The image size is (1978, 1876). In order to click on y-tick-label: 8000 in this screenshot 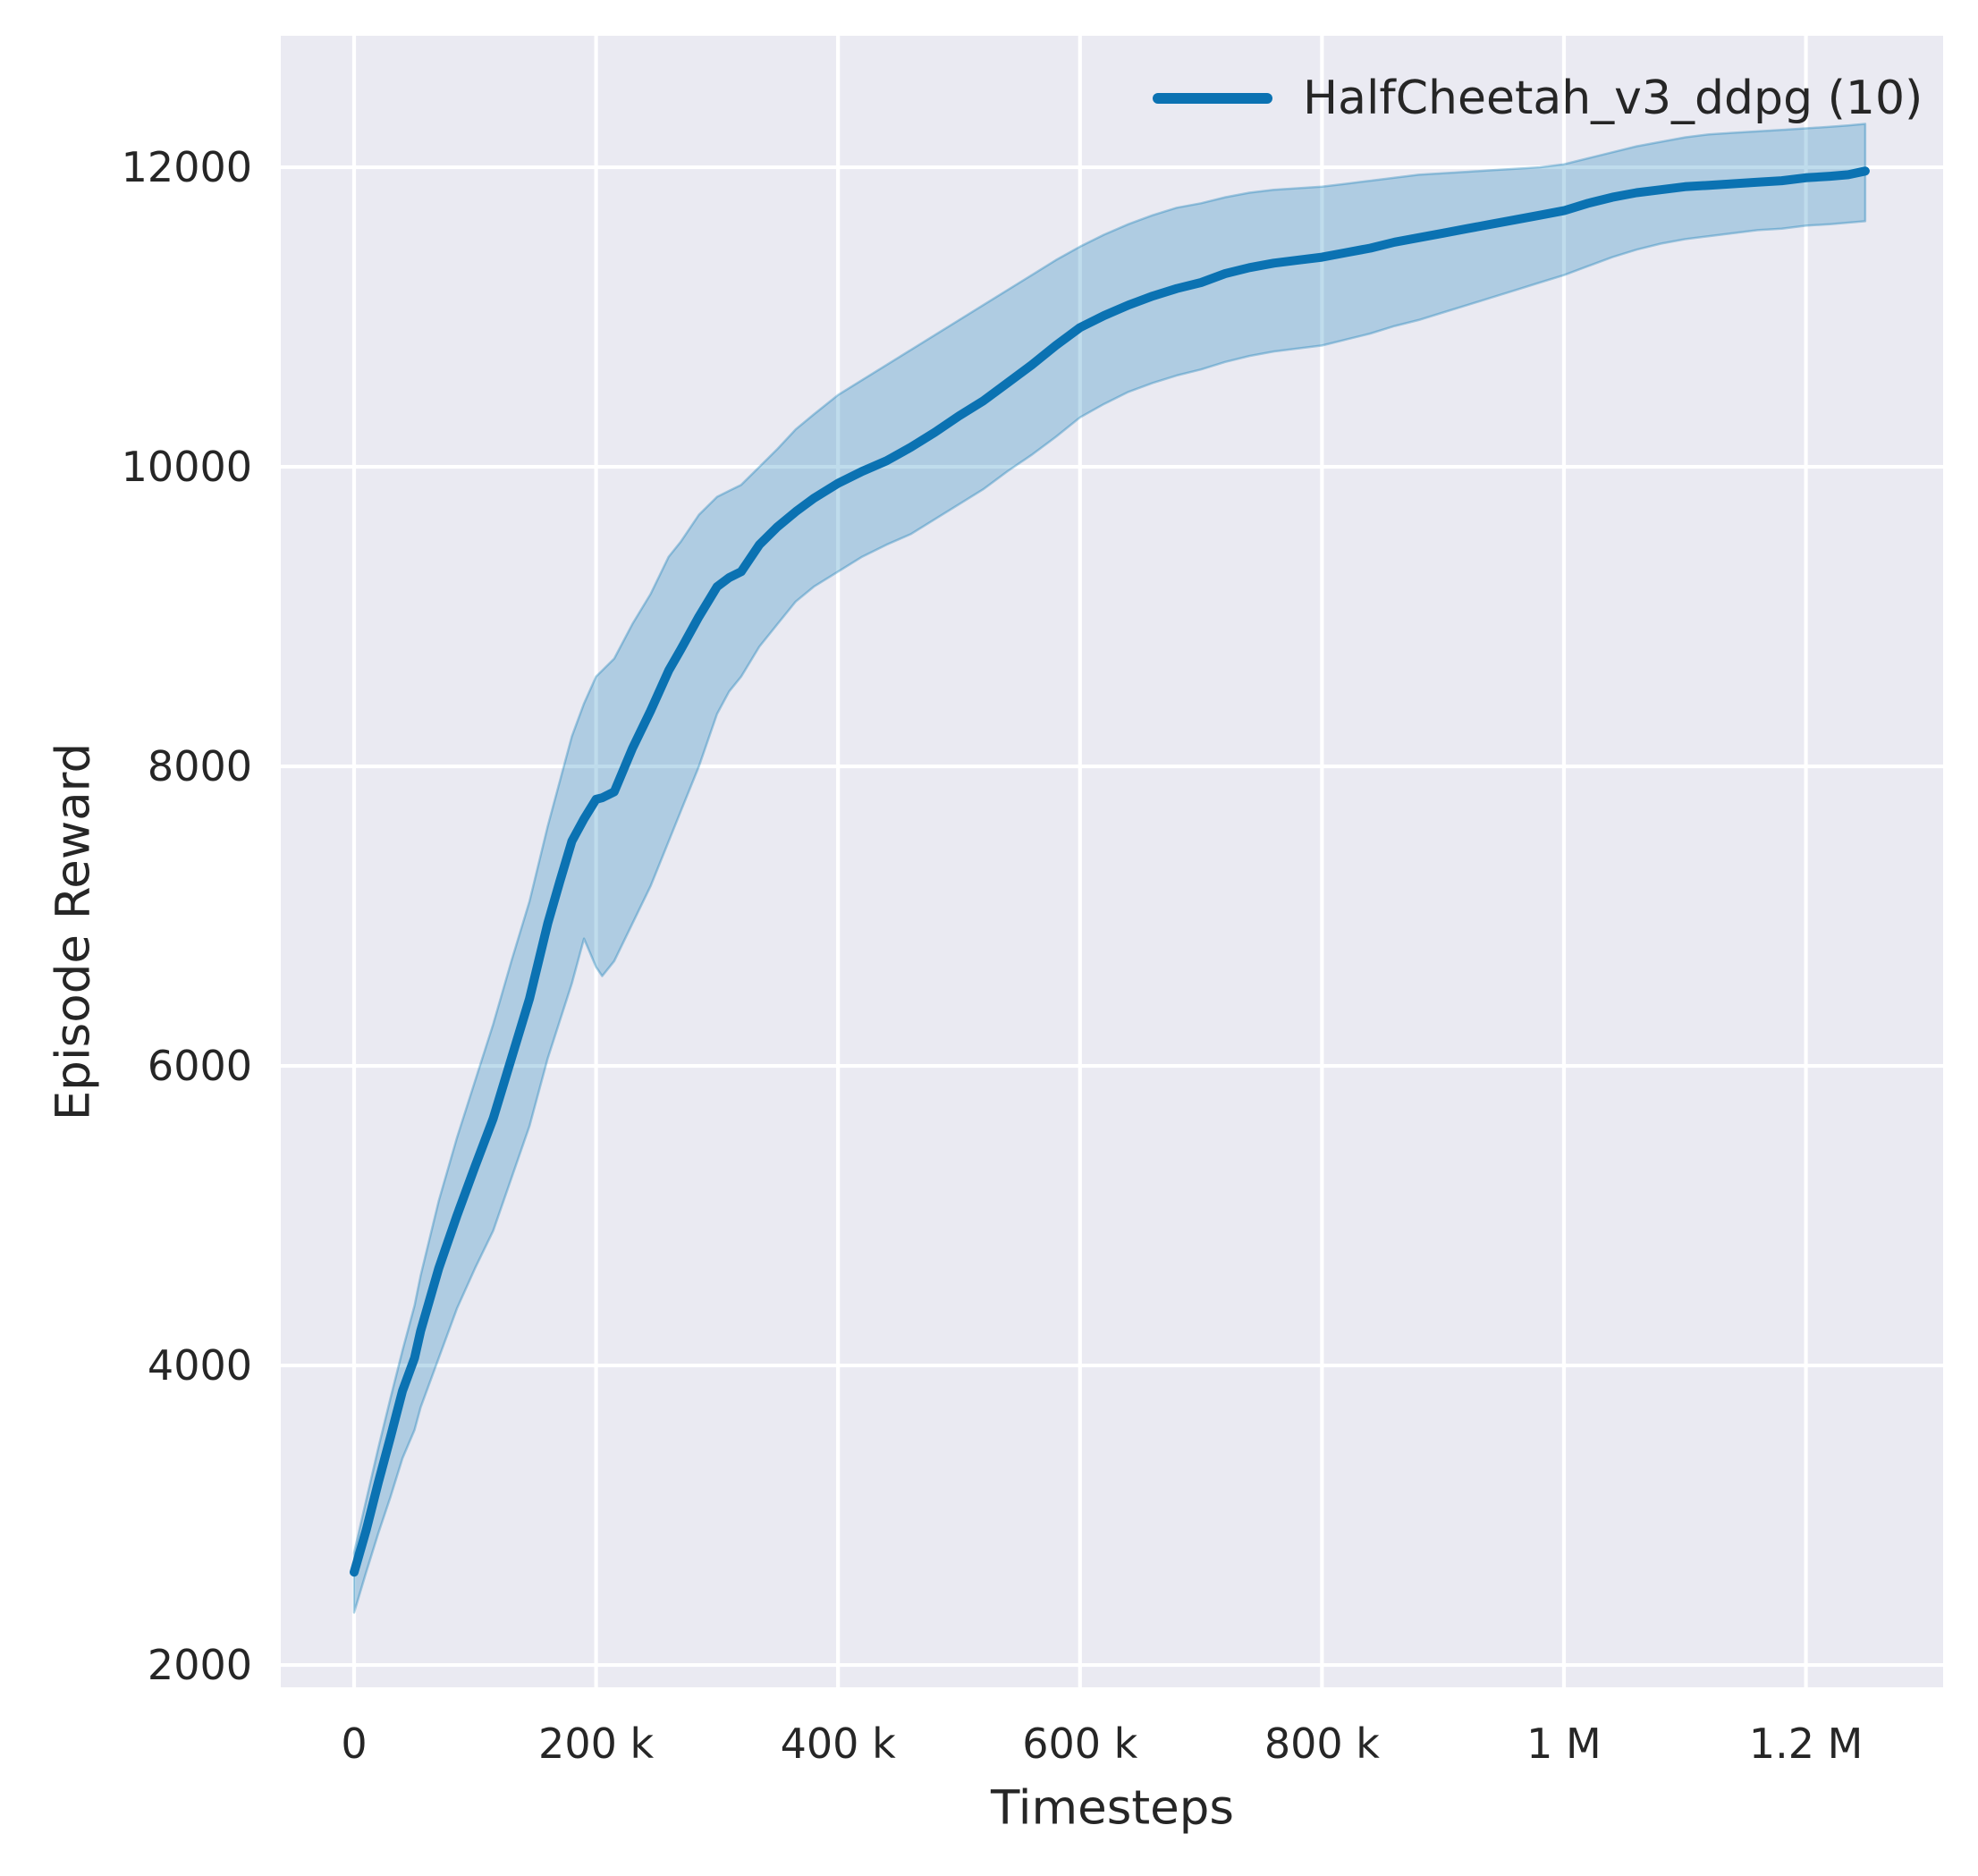, I will do `click(200, 766)`.